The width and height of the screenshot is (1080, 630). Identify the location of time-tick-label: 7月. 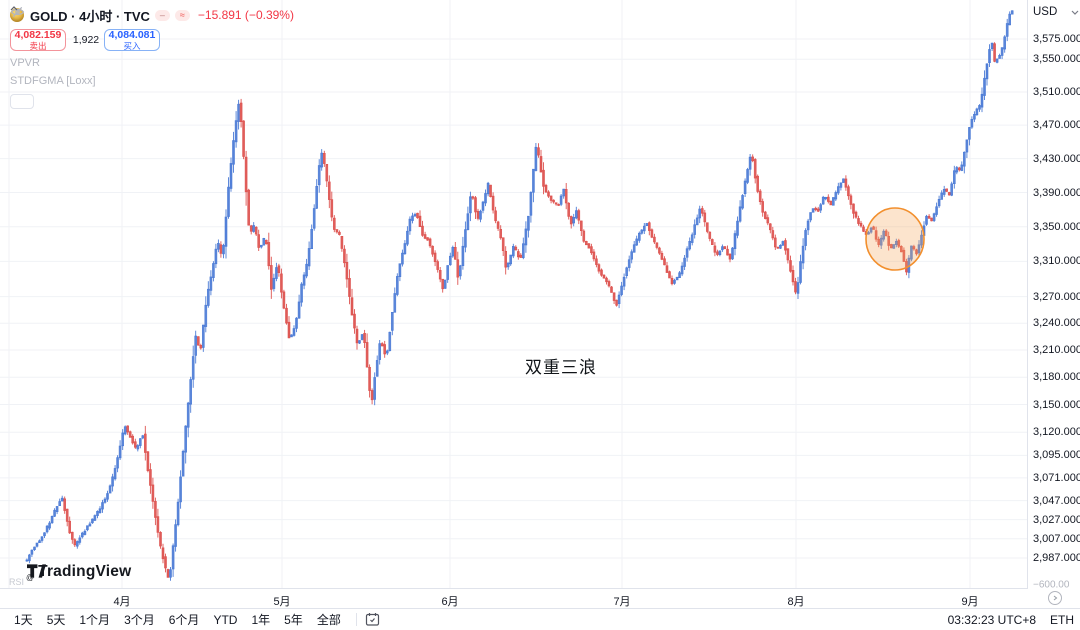
(622, 602).